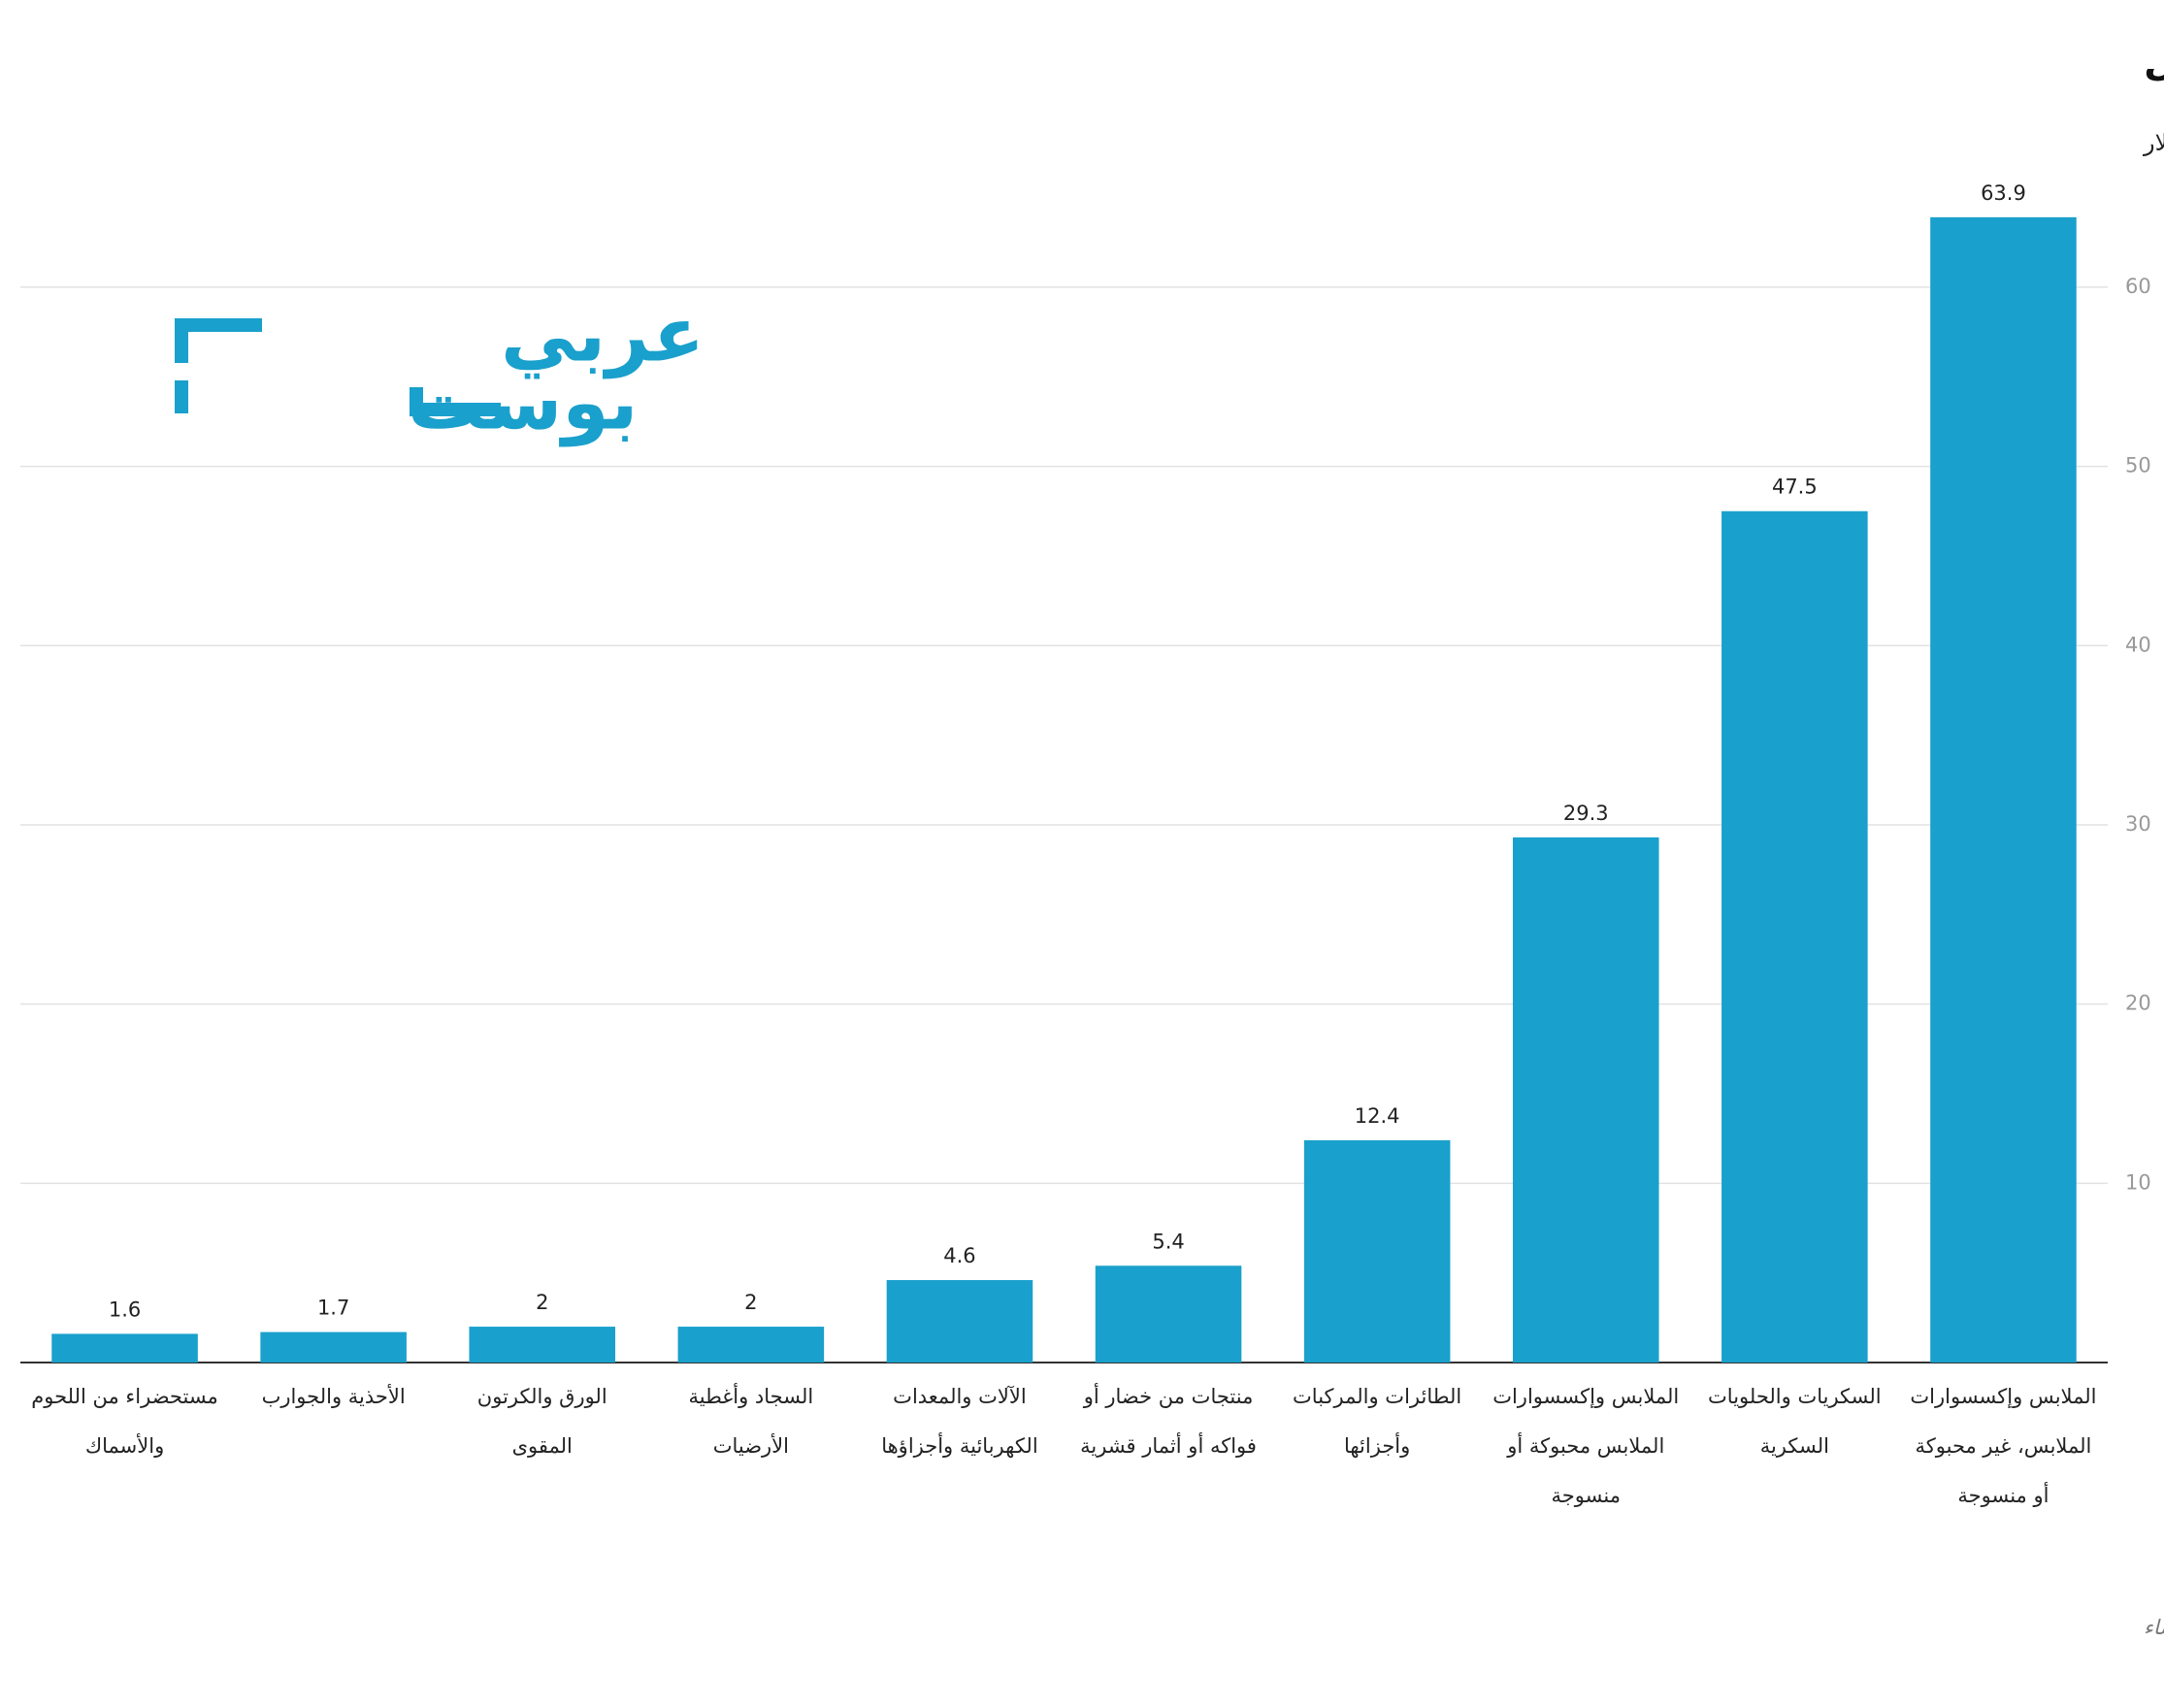 This screenshot has height=1708, width=2164. Describe the element at coordinates (541, 1421) in the screenshot. I see `x-tick-label: الورق والكرتون المقوى` at that location.